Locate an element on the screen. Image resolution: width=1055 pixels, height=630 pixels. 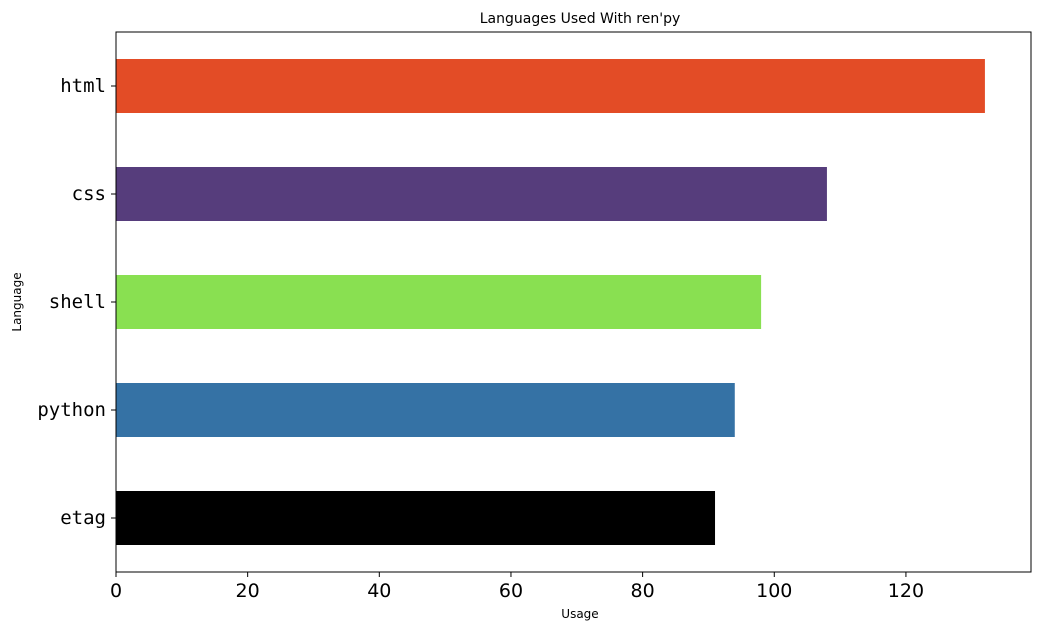
x-tick-label: 0 is located at coordinates (116, 591).